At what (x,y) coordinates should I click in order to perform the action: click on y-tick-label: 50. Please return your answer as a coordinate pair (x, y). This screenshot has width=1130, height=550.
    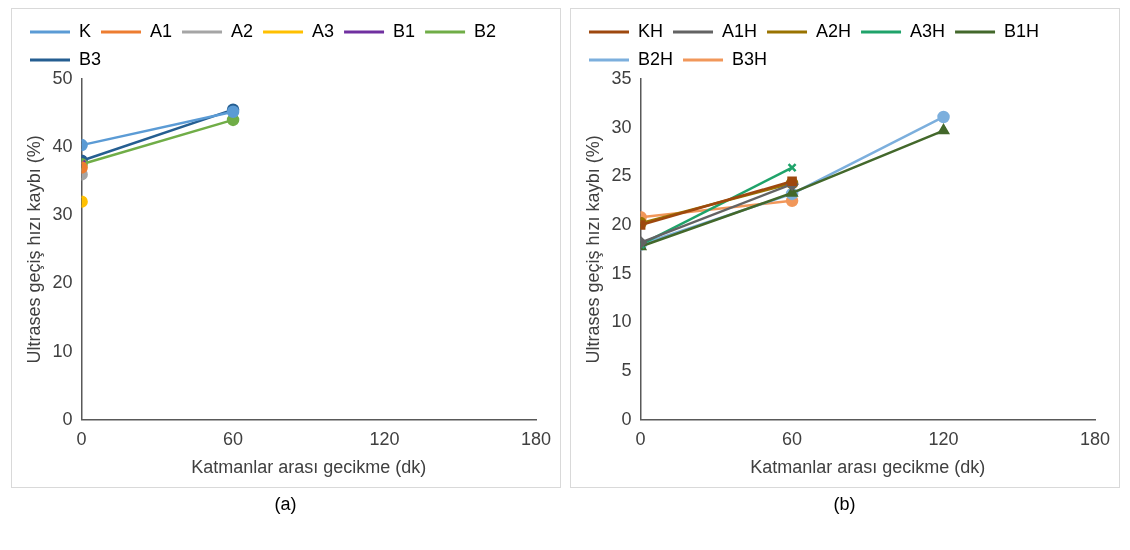
    Looking at the image, I should click on (62, 77).